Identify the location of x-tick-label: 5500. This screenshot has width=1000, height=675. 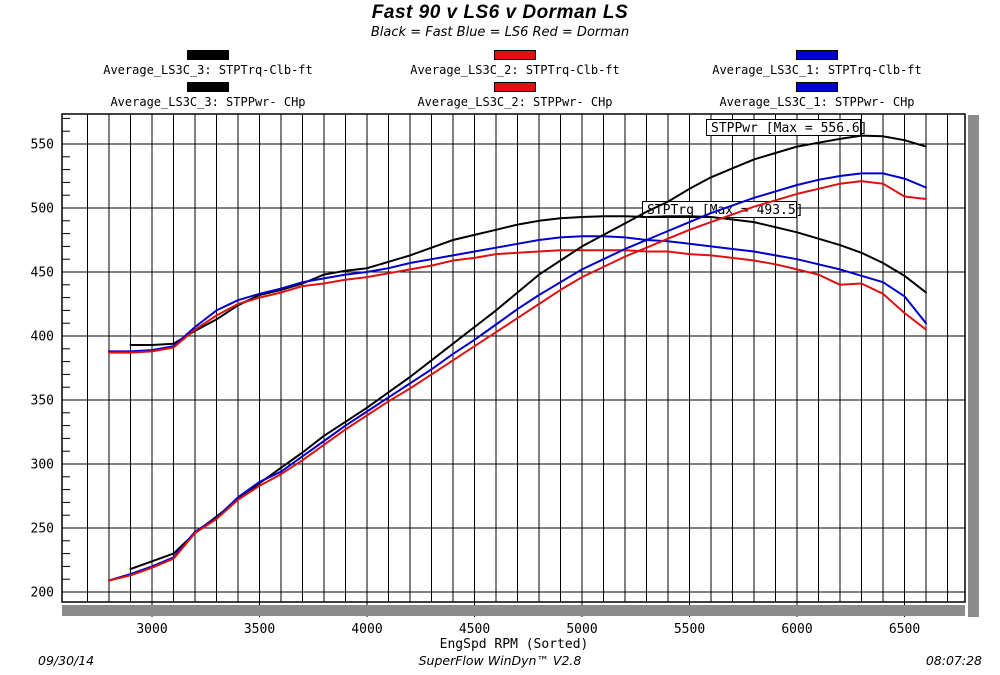
(689, 629).